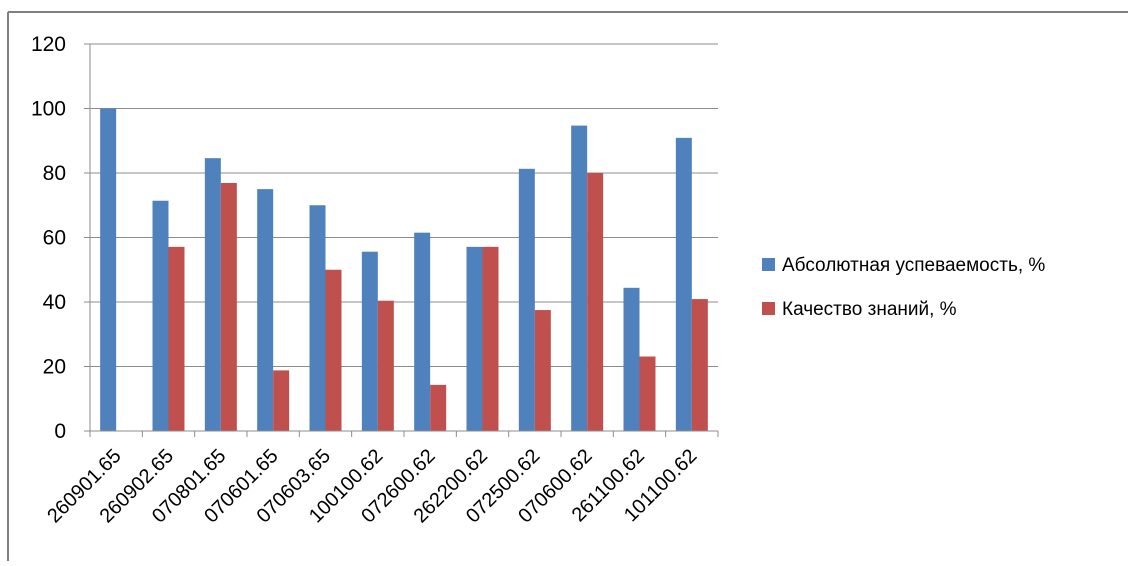 This screenshot has width=1128, height=566. What do you see at coordinates (54, 302) in the screenshot?
I see `y-tick-label: 40` at bounding box center [54, 302].